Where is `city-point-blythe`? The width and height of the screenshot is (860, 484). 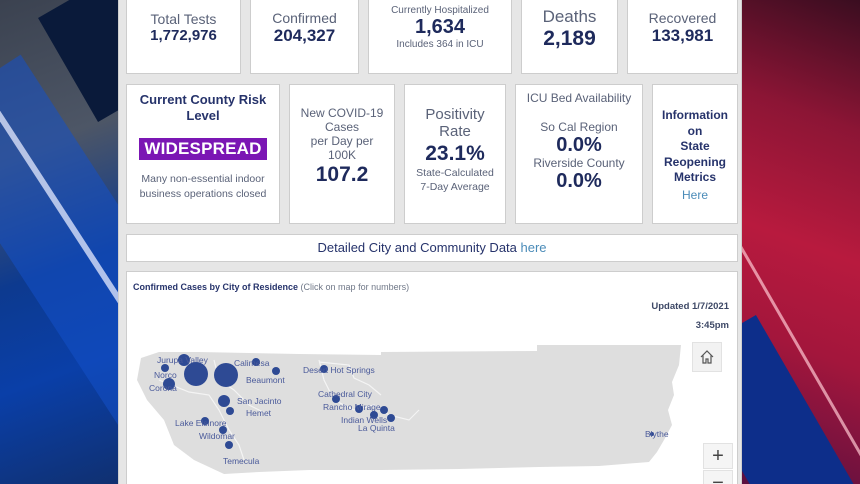 city-point-blythe is located at coordinates (652, 434).